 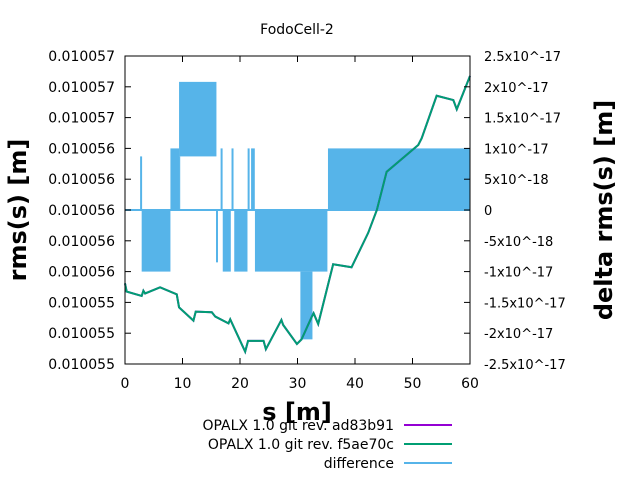 I want to click on y2-tick-label: -1.5x10^-17, so click(x=525, y=303).